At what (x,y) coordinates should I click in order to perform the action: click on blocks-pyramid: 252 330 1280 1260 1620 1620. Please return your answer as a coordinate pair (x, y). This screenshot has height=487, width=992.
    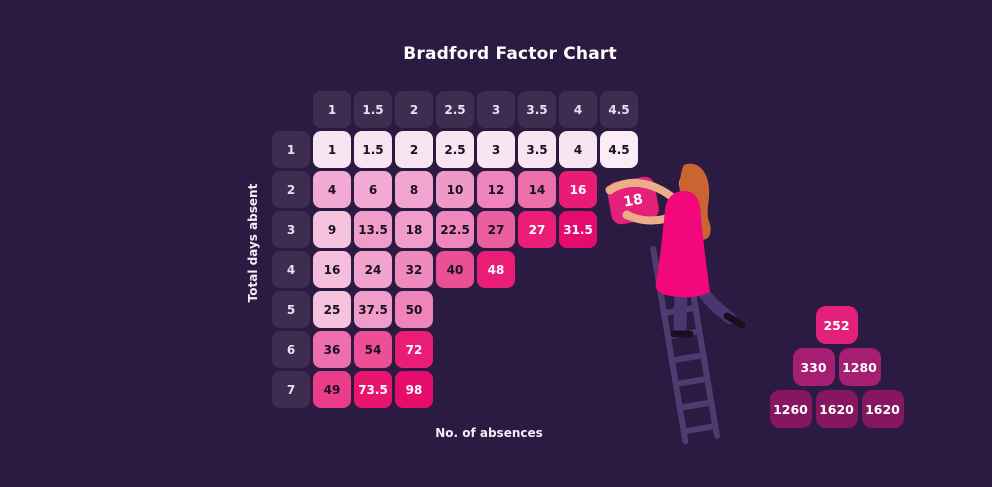
    Looking at the image, I should click on (836, 367).